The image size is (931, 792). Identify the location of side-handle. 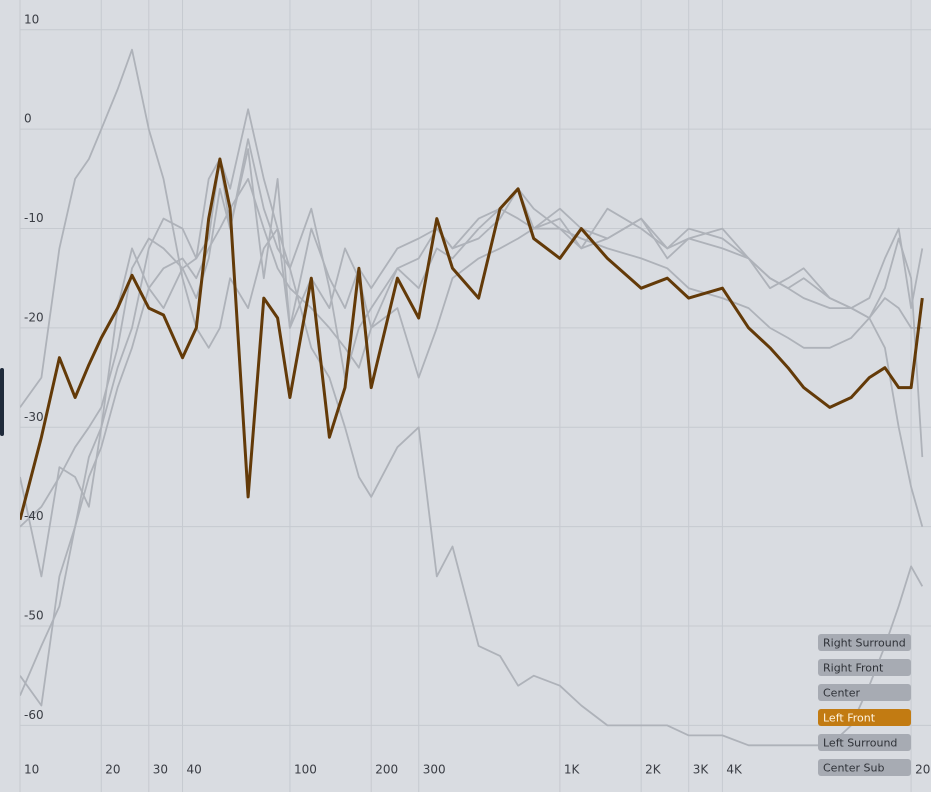
(2, 402).